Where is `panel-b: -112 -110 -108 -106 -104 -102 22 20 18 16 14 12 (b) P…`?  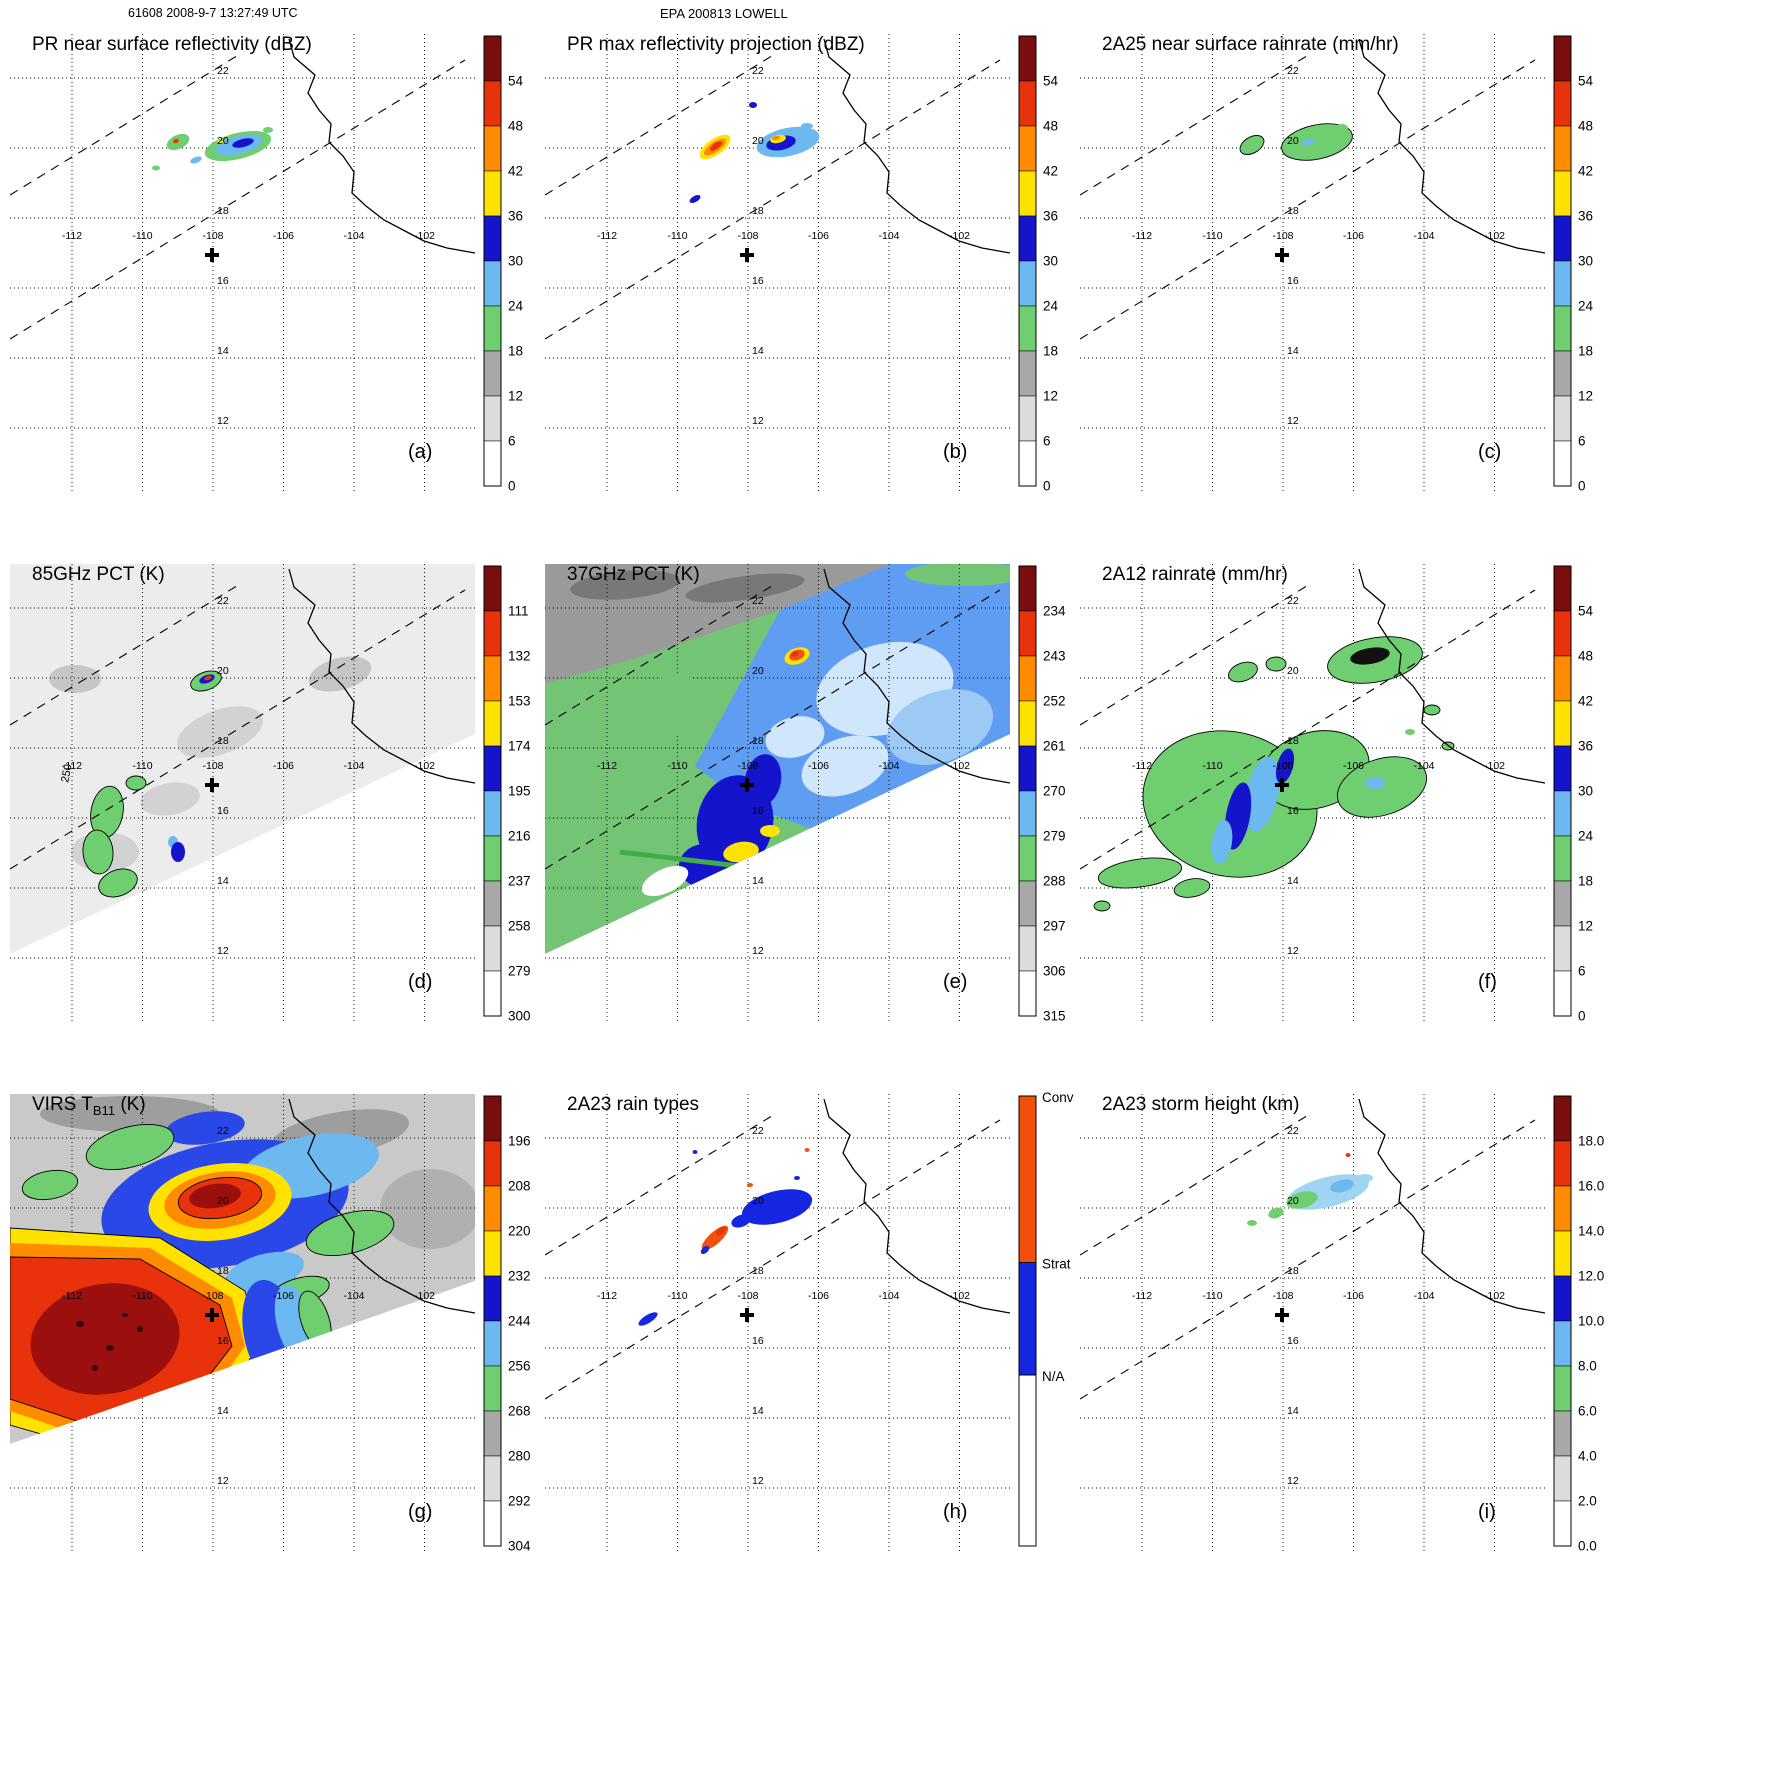 panel-b: -112 -110 -108 -106 -104 -102 22 20 18 16 14 12 (b) P… is located at coordinates (825, 270).